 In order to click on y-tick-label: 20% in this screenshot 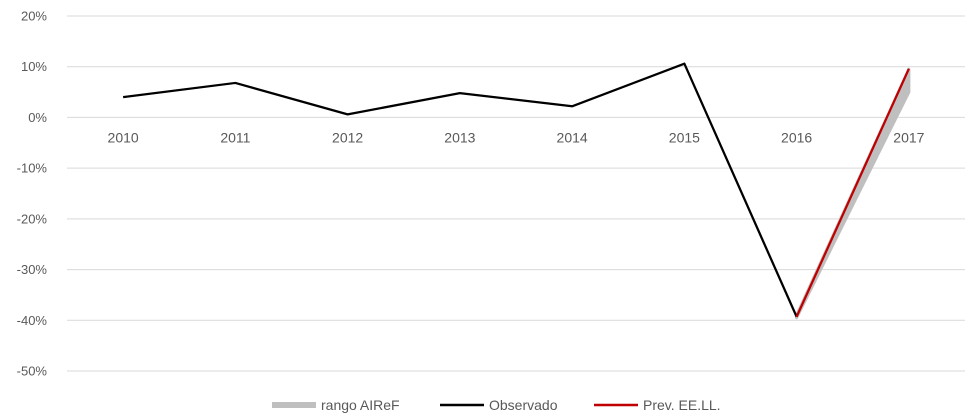, I will do `click(34, 16)`.